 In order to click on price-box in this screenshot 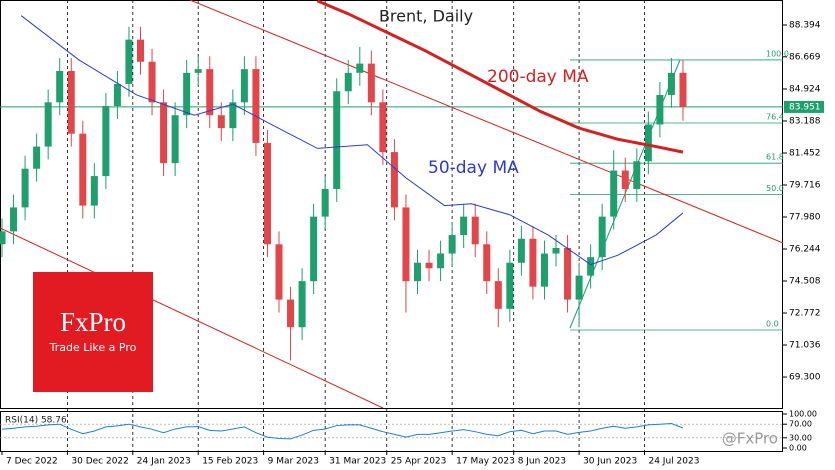, I will do `click(804, 106)`.